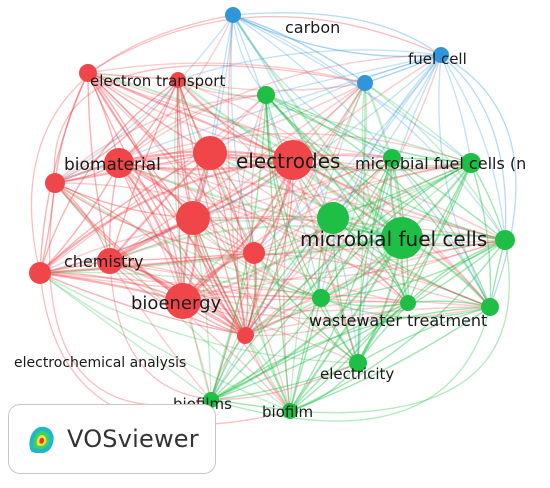 The image size is (550, 488). I want to click on node-label-electricity: electricity, so click(357, 374).